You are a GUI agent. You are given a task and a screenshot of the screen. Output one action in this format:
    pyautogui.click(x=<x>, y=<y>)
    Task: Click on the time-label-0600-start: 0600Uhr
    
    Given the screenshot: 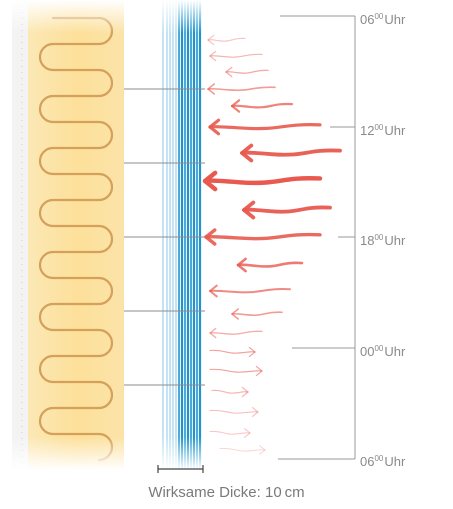 What is the action you would take?
    pyautogui.click(x=383, y=19)
    